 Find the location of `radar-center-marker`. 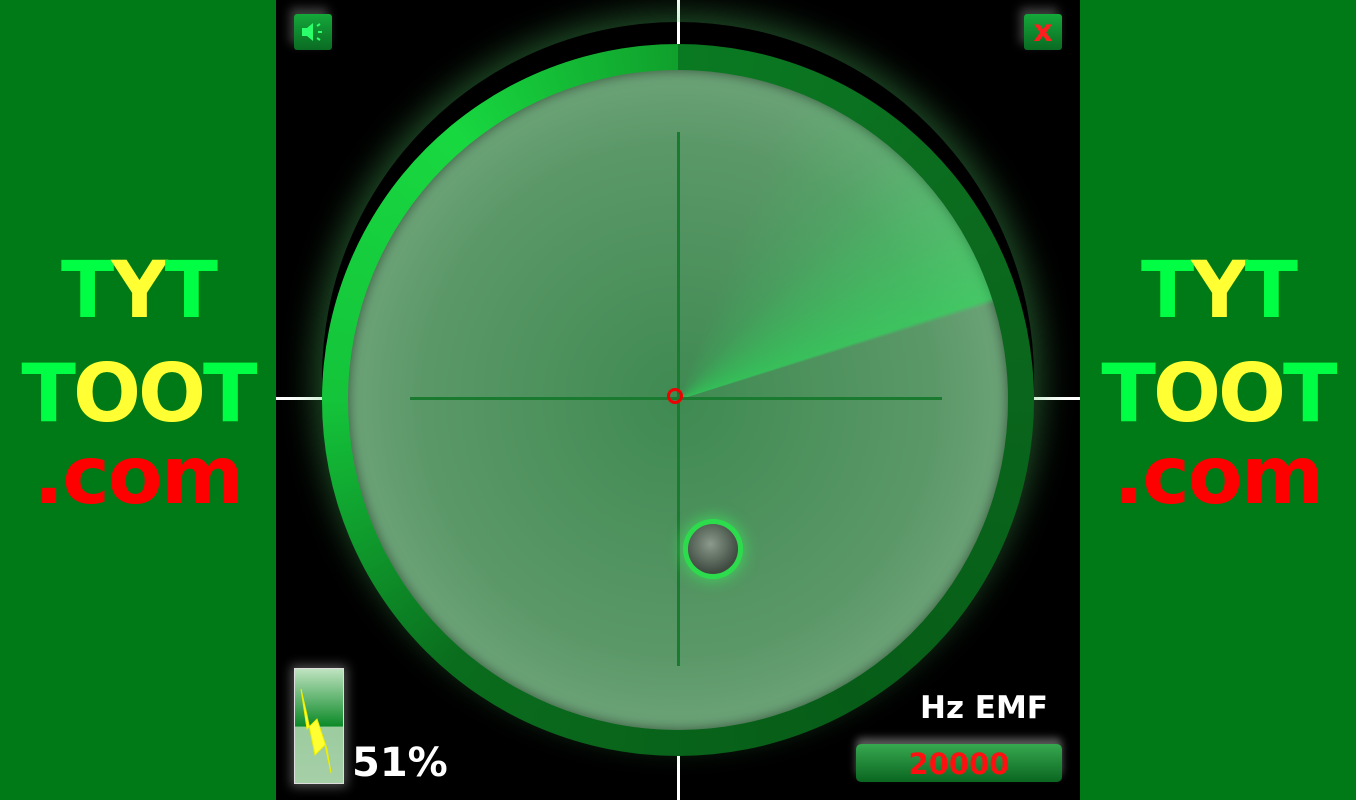

radar-center-marker is located at coordinates (675, 396).